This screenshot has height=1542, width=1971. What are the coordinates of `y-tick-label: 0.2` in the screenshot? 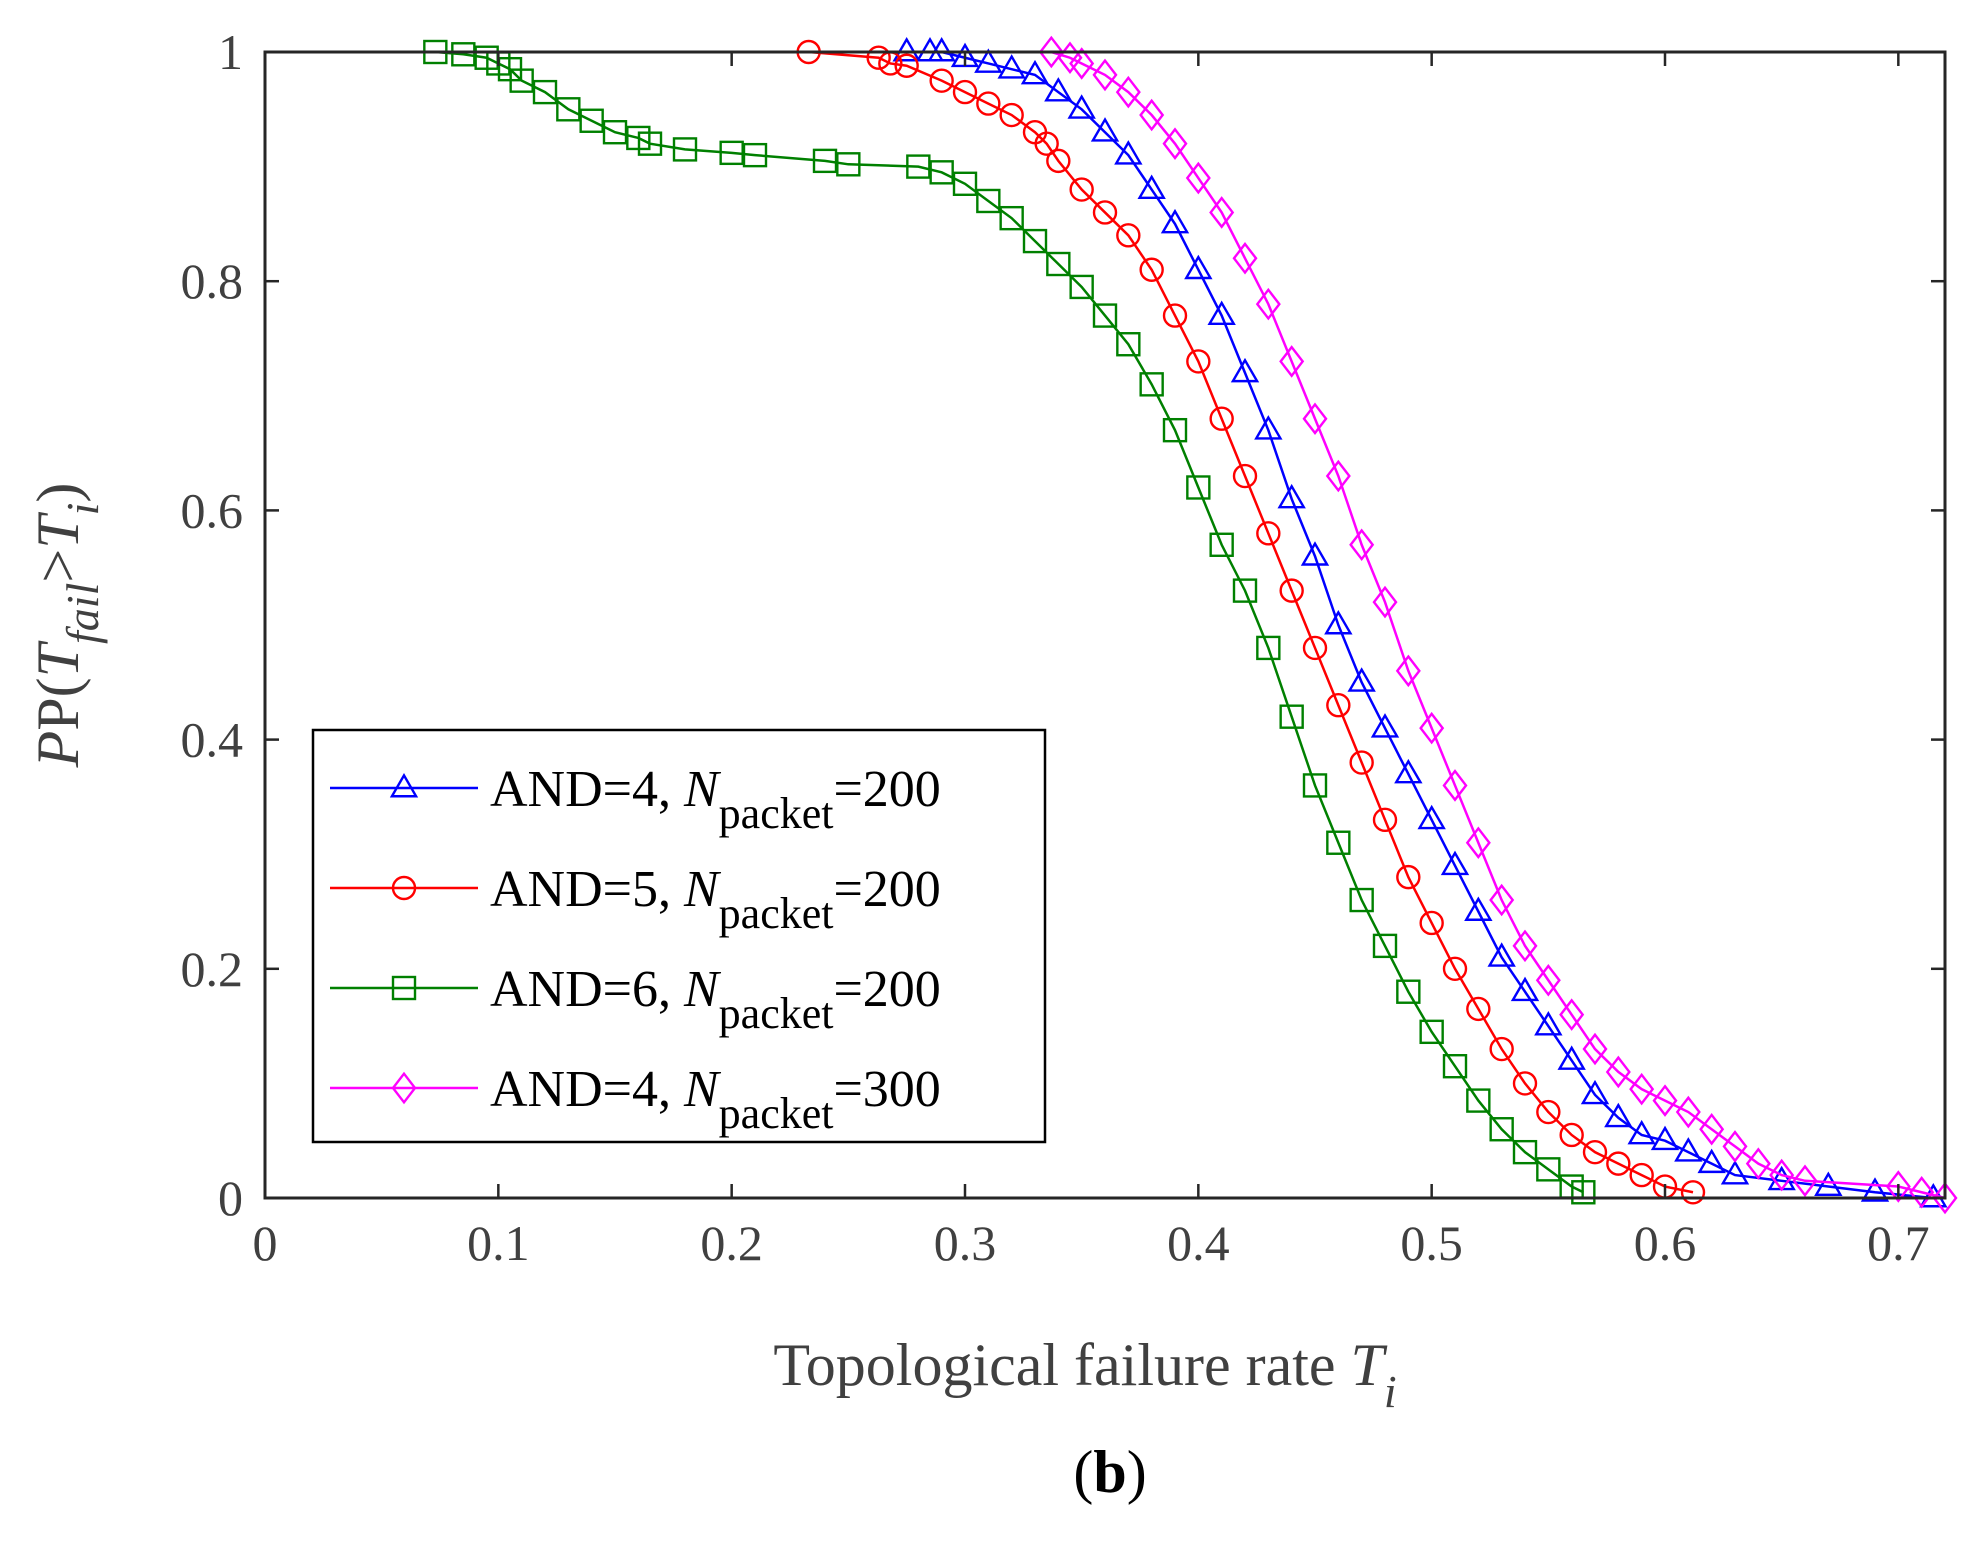 It's located at (212, 969).